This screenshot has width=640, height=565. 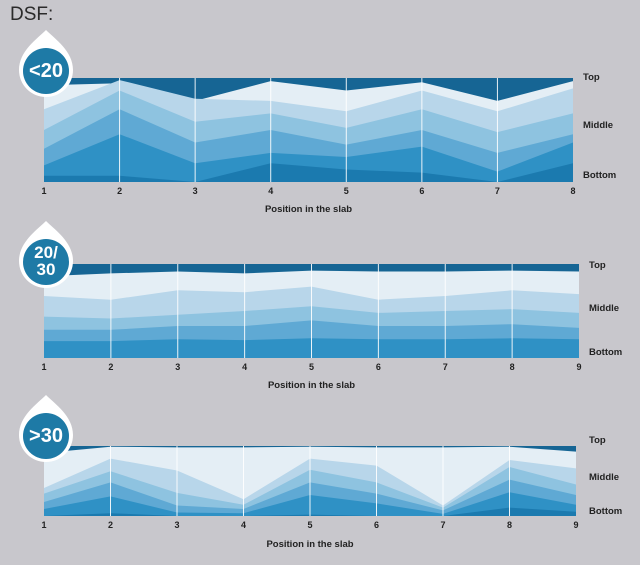 I want to click on badge-label-line: >30, so click(x=46, y=436).